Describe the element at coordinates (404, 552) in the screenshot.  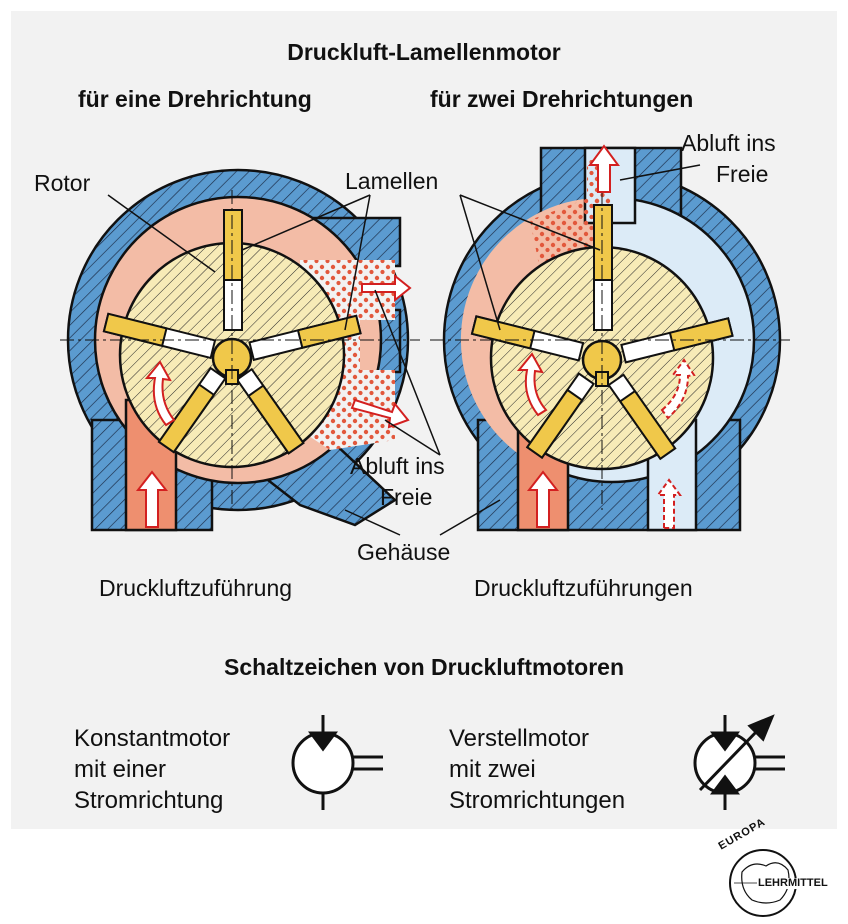
I see `label-housing: Gehäuse` at that location.